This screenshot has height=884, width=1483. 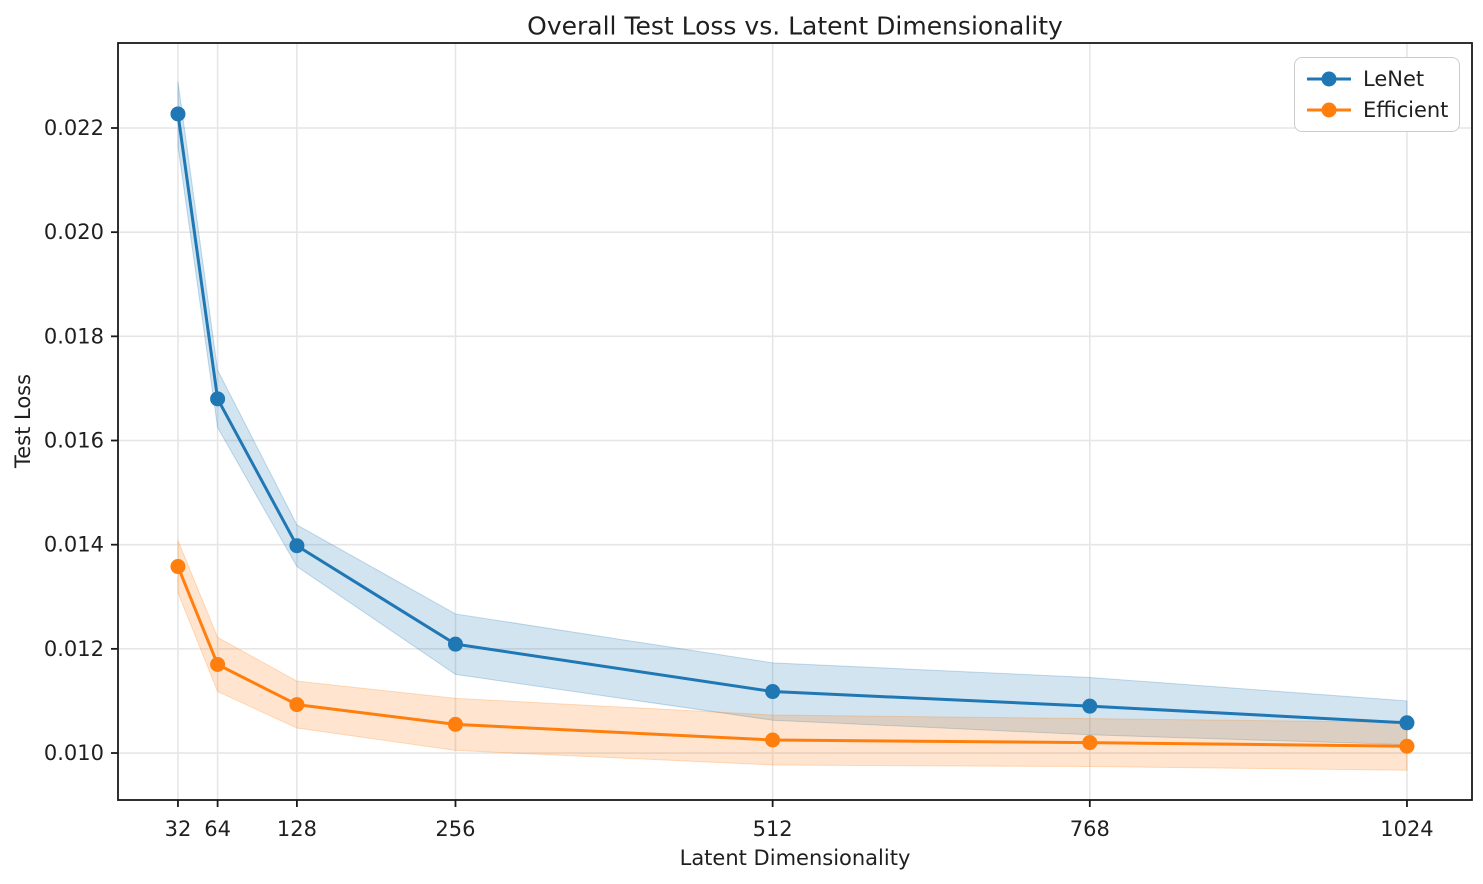 I want to click on legend-entry-efficient: Efficient, so click(x=1377, y=110).